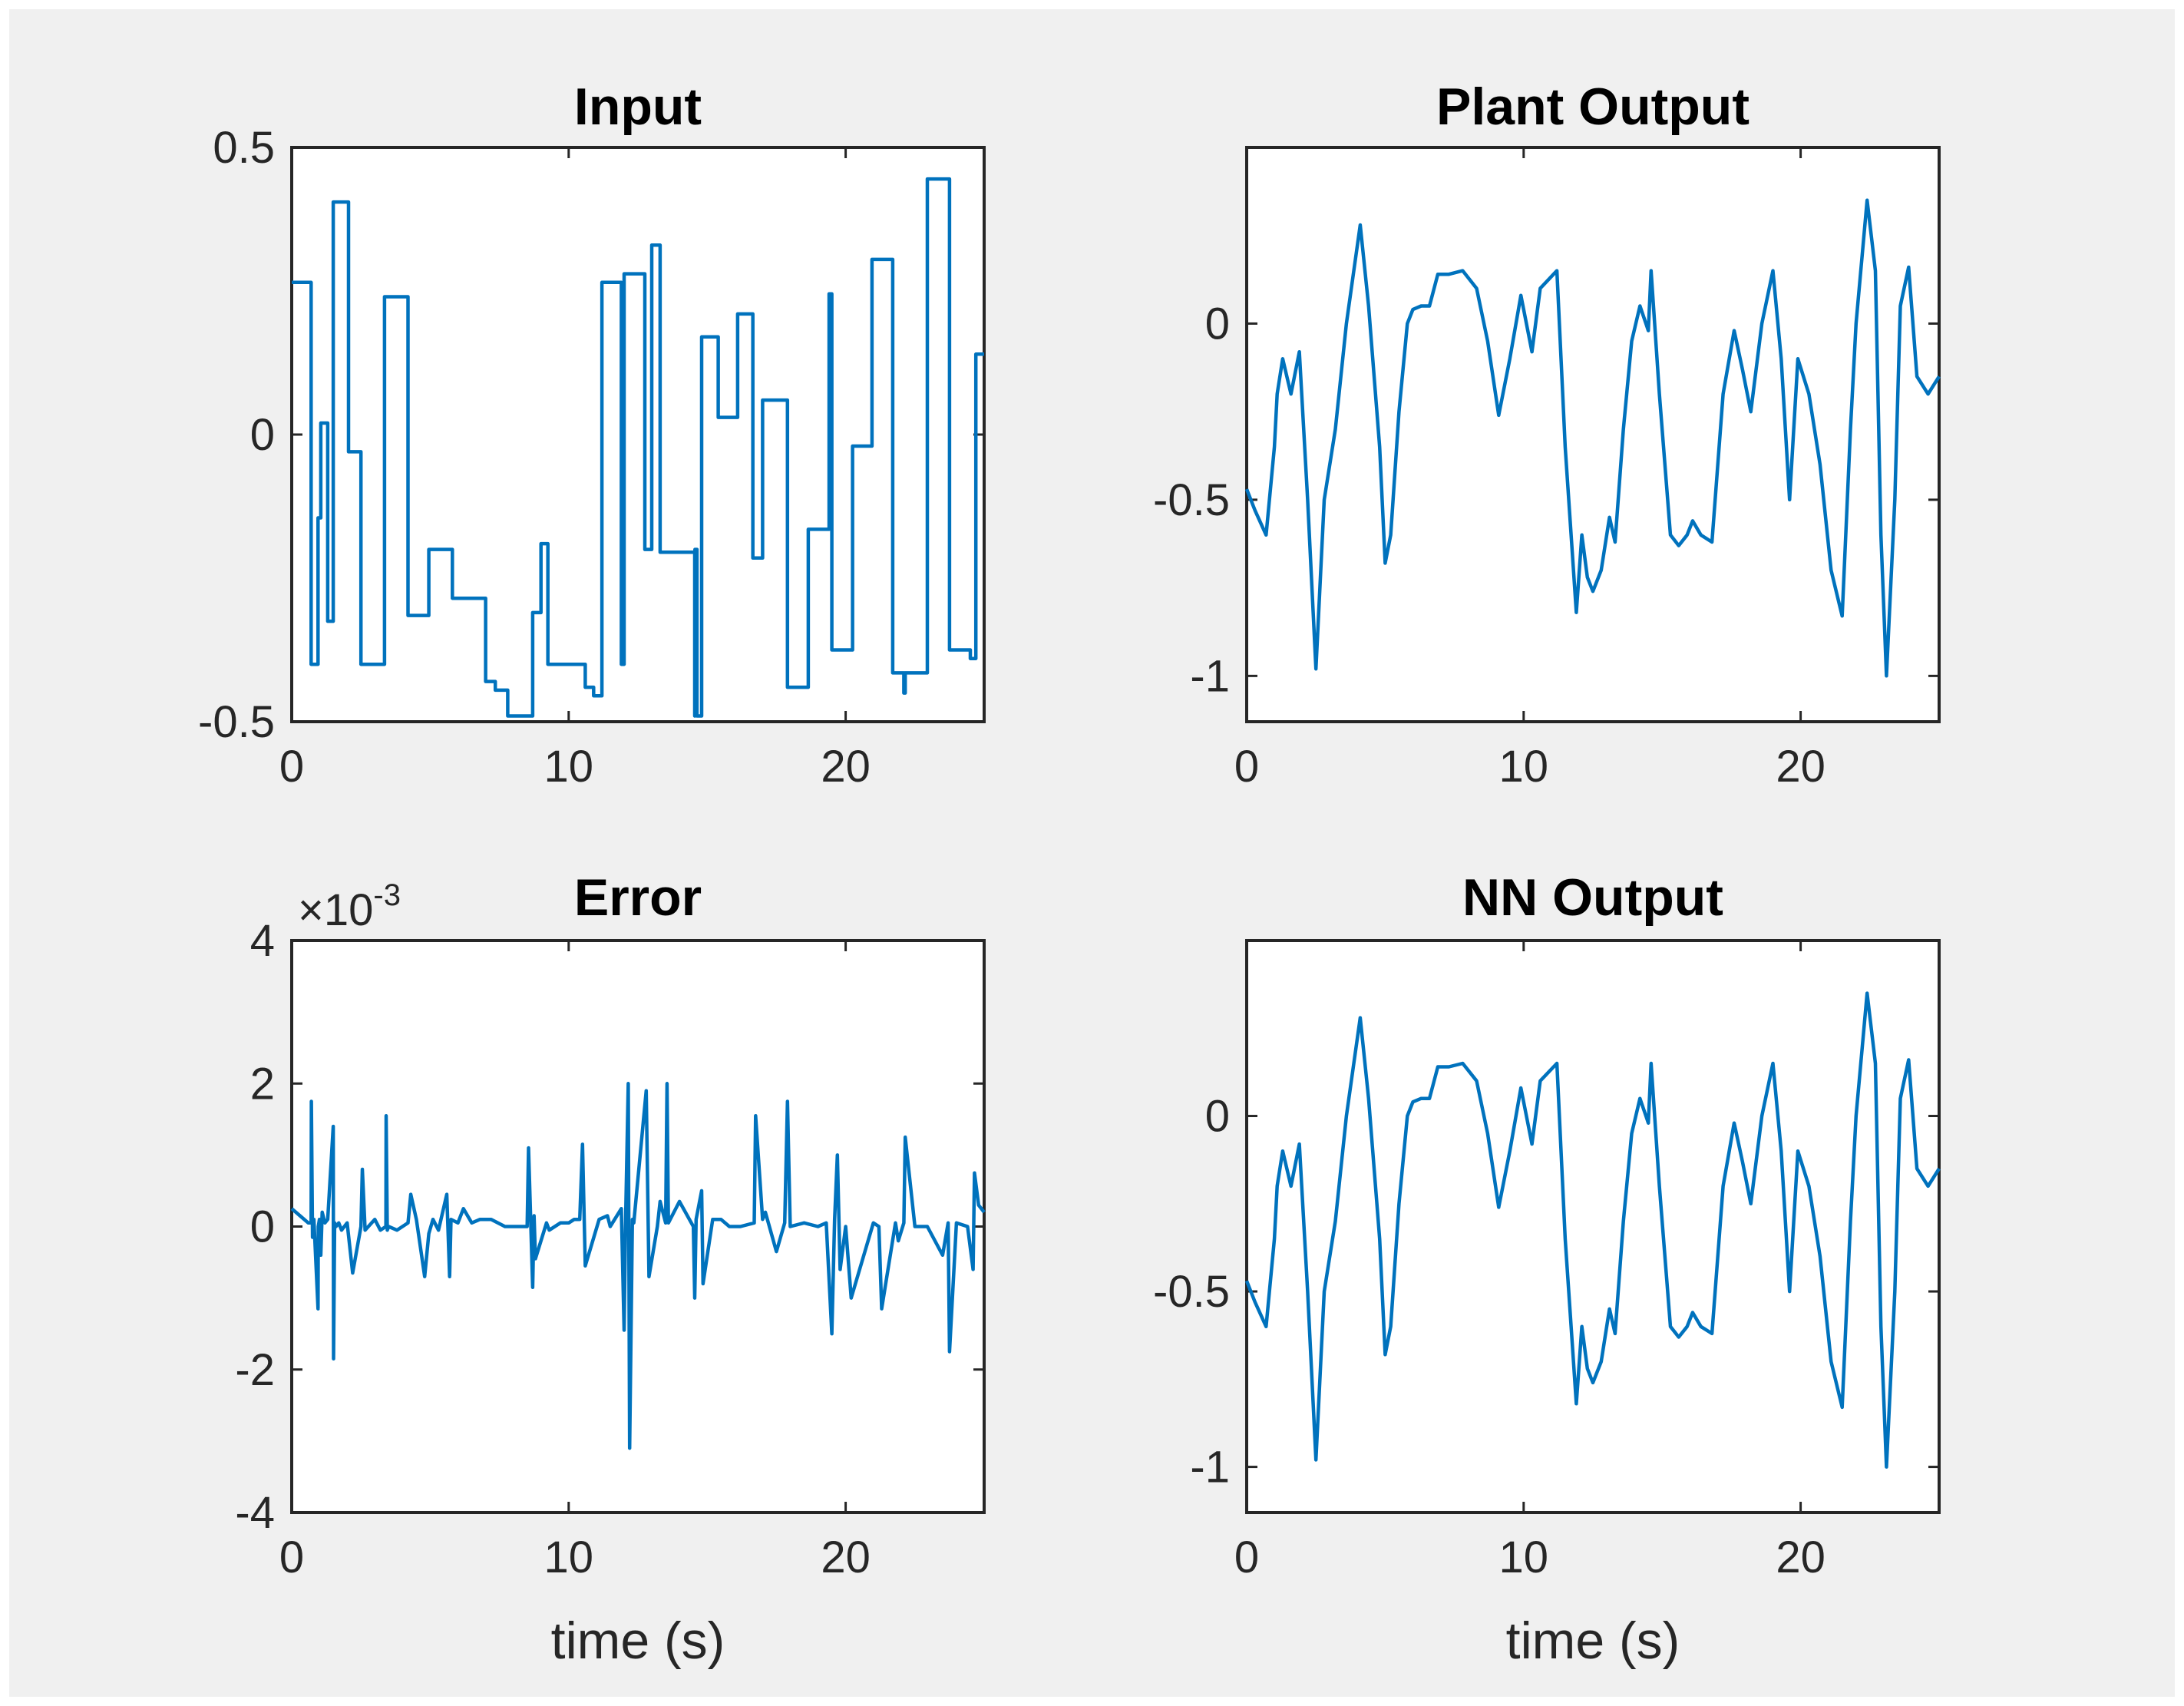  Describe the element at coordinates (291, 767) in the screenshot. I see `xtick-label-input-0: 0` at that location.